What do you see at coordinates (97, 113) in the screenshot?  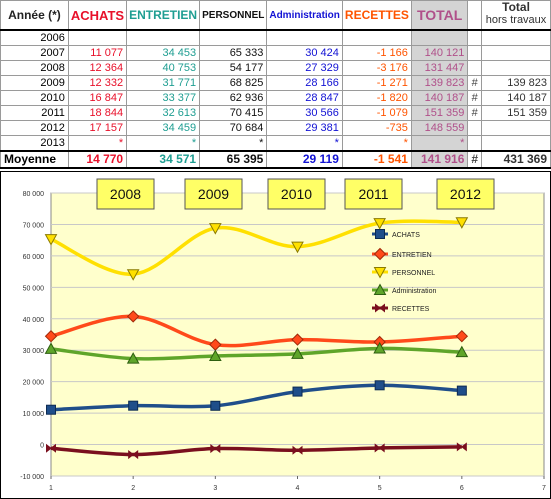 I see `cell-achats: 18 844` at bounding box center [97, 113].